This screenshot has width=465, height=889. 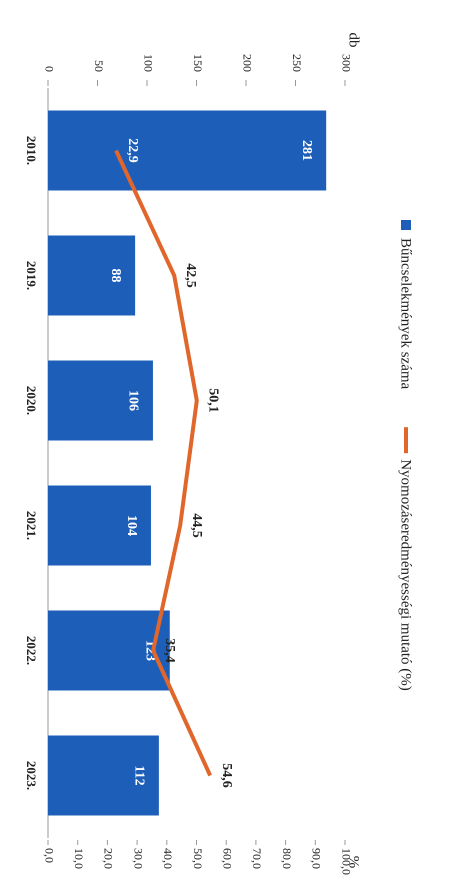 What do you see at coordinates (169, 650) in the screenshot?
I see `line-value-label: 35,4` at bounding box center [169, 650].